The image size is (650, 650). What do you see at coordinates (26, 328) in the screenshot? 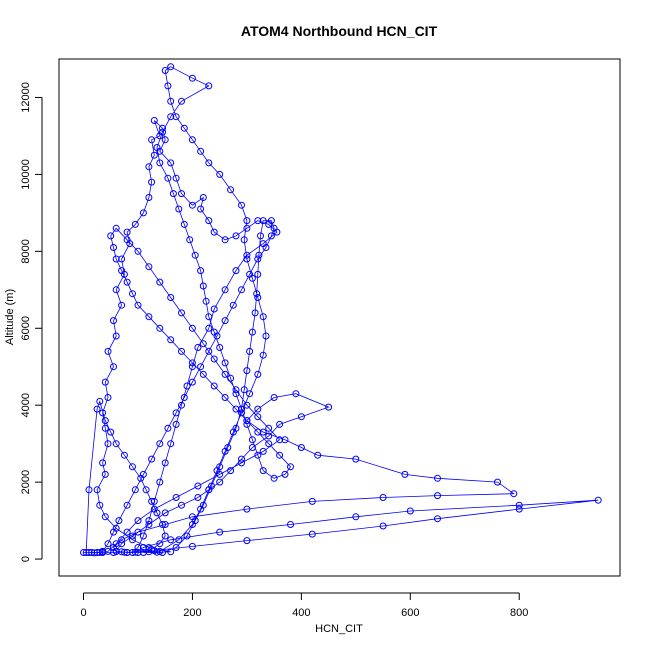
I see `y-tick-label: 6000` at bounding box center [26, 328].